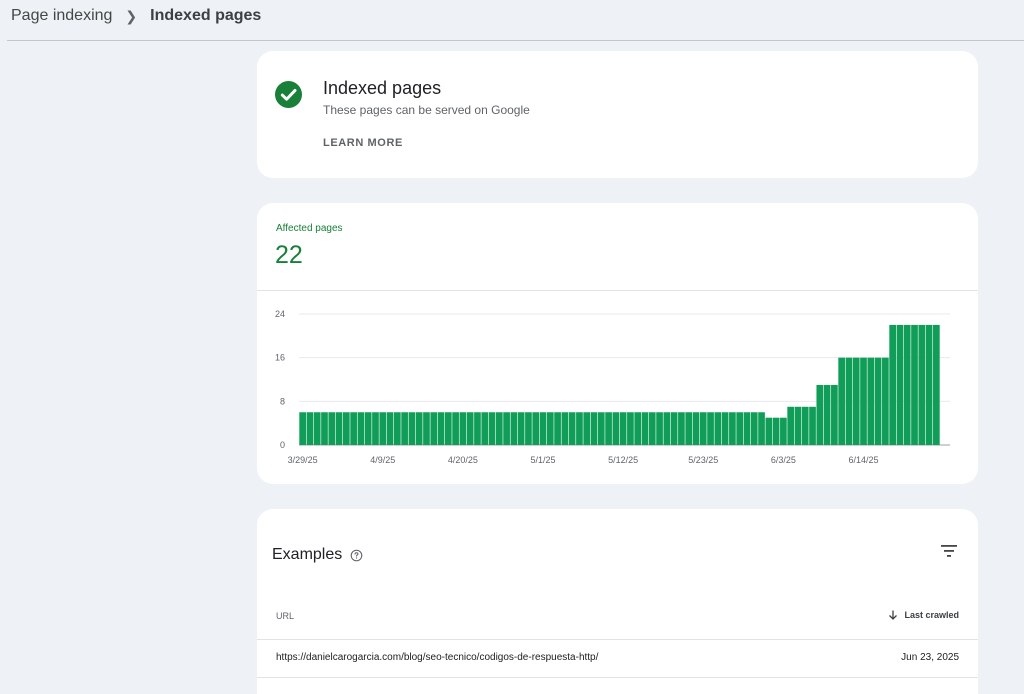 This screenshot has width=1024, height=694. Describe the element at coordinates (285, 616) in the screenshot. I see `column-header-url: URL` at that location.